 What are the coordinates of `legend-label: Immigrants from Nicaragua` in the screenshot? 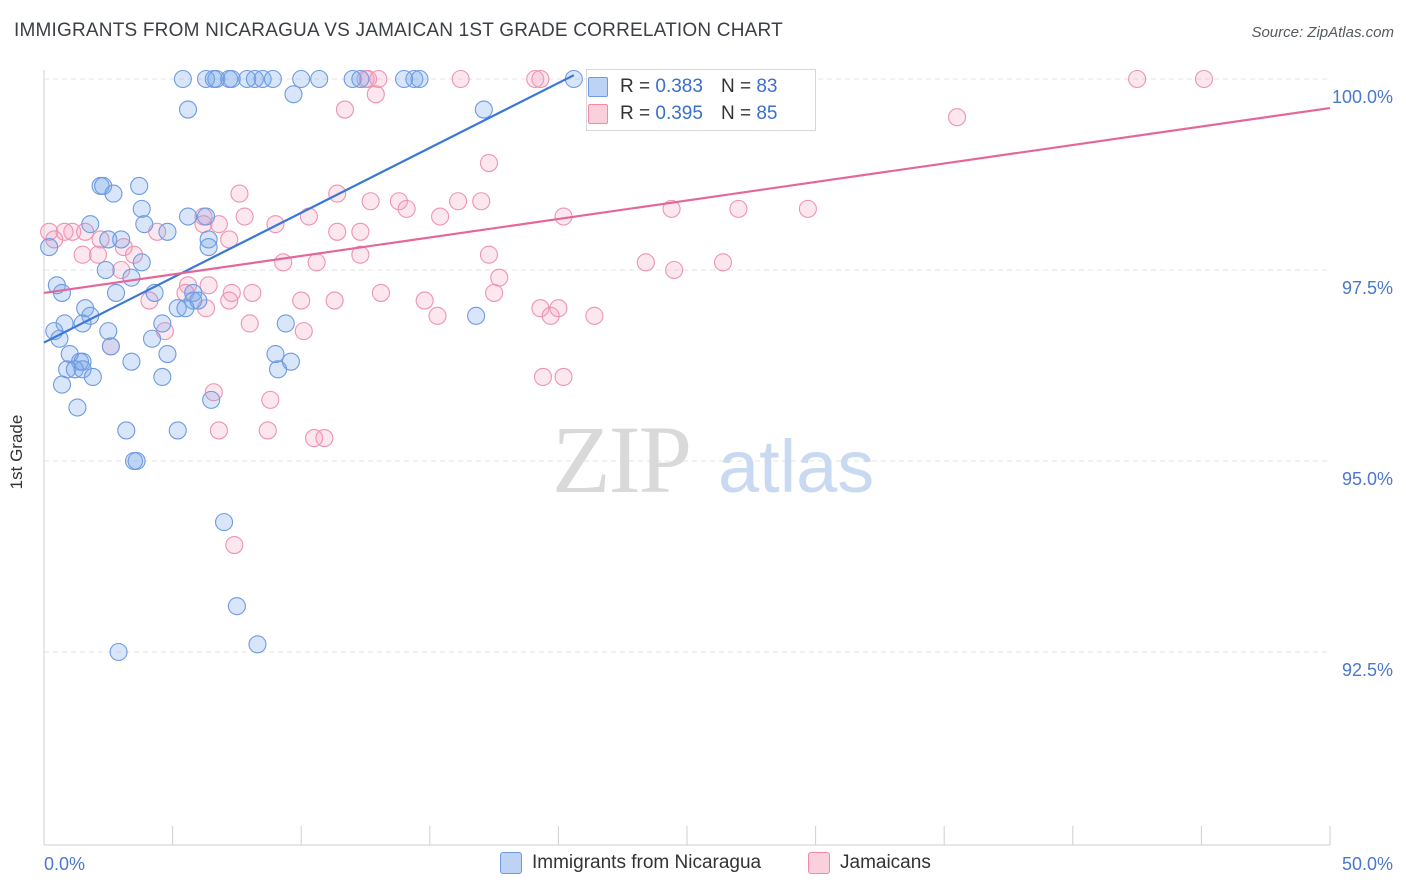 It's located at (647, 862).